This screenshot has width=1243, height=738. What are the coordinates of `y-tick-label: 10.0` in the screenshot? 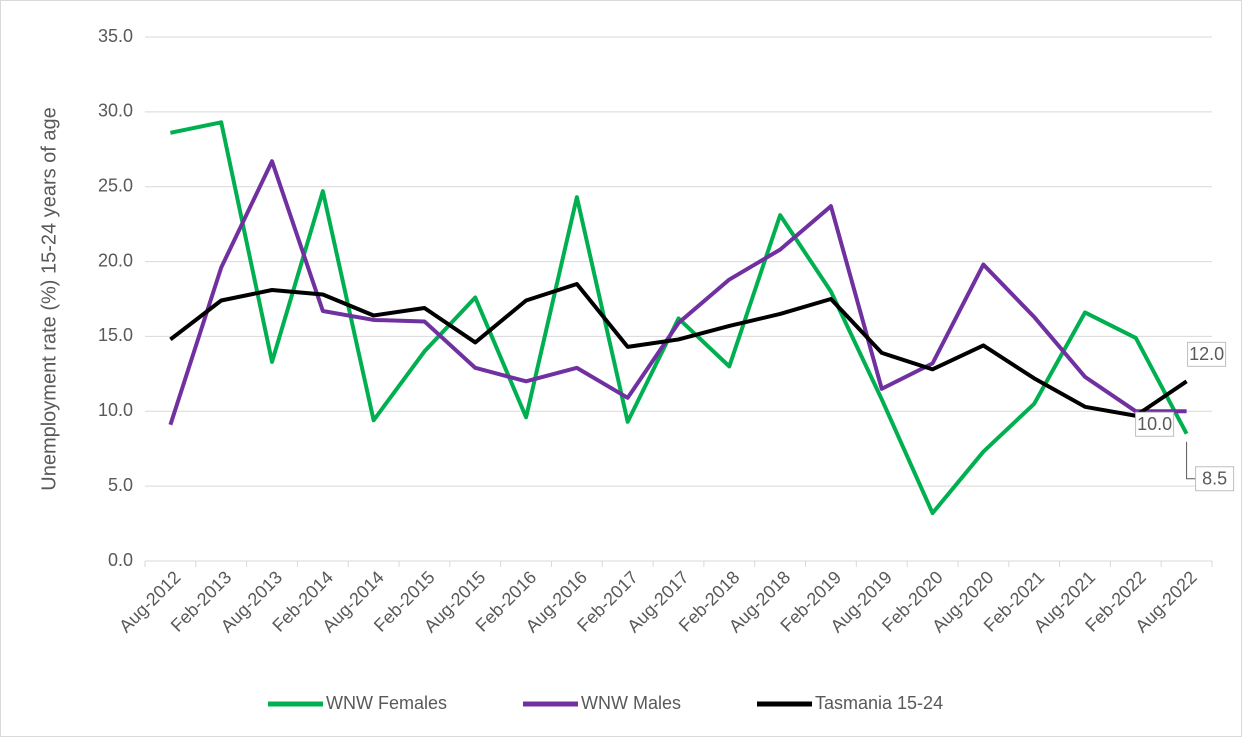 It's located at (115, 410).